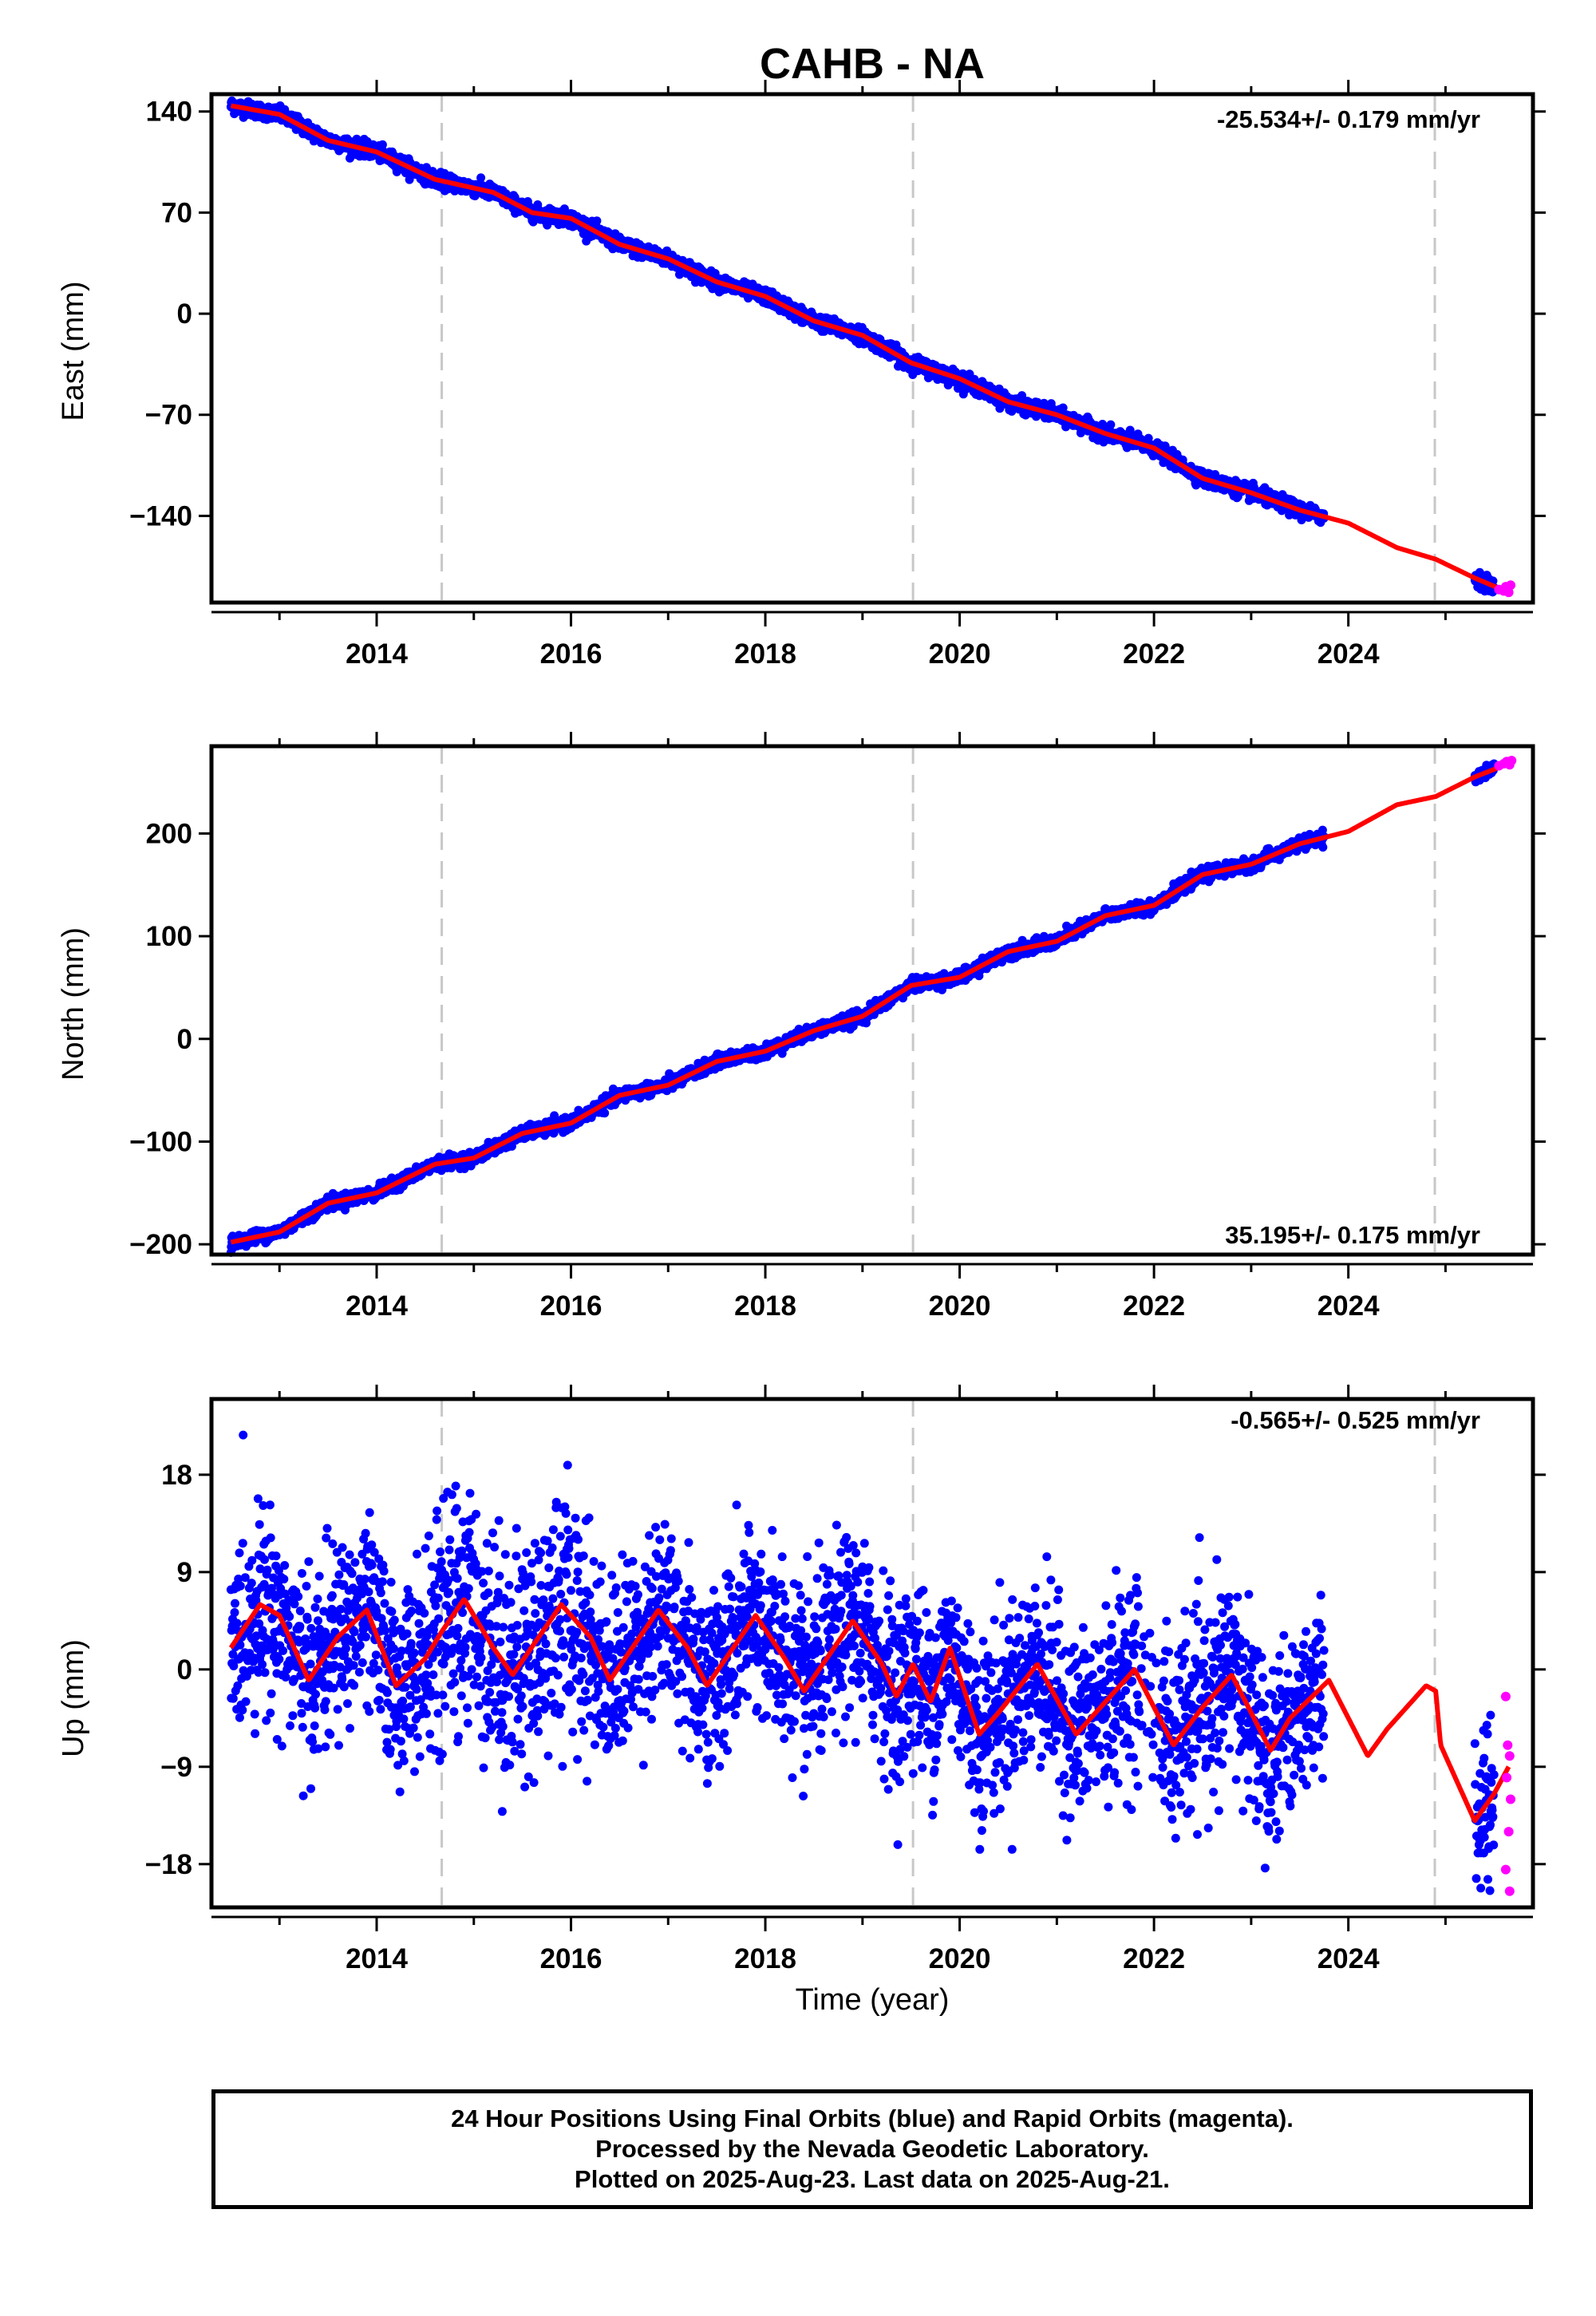 The height and width of the screenshot is (2316, 1596). I want to click on east-x-tick-label: 2016, so click(571, 654).